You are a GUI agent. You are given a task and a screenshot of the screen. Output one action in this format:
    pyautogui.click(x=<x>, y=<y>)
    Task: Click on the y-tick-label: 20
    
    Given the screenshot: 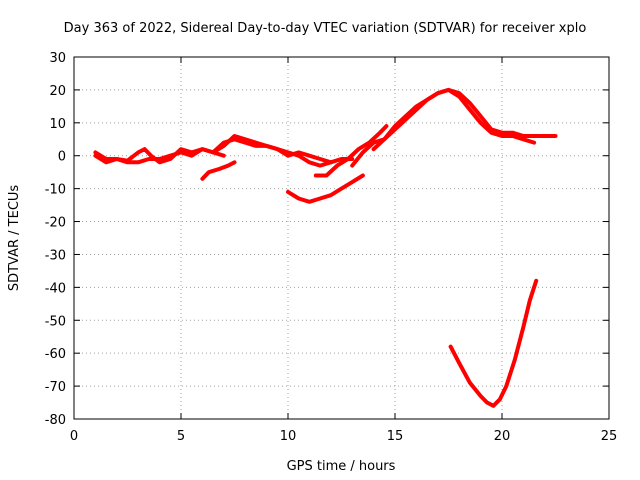 What is the action you would take?
    pyautogui.click(x=57, y=91)
    